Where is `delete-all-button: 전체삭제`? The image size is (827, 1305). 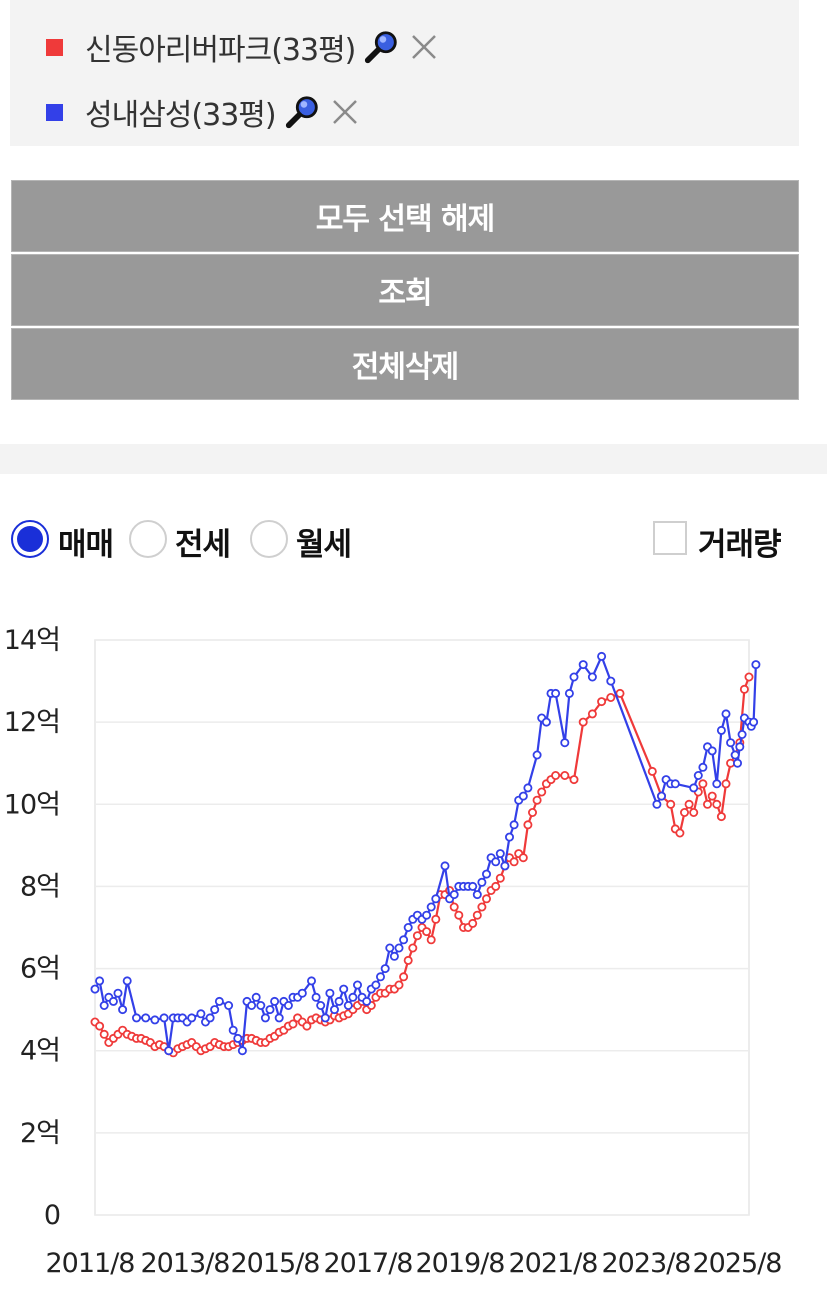 delete-all-button: 전체삭제 is located at coordinates (405, 364).